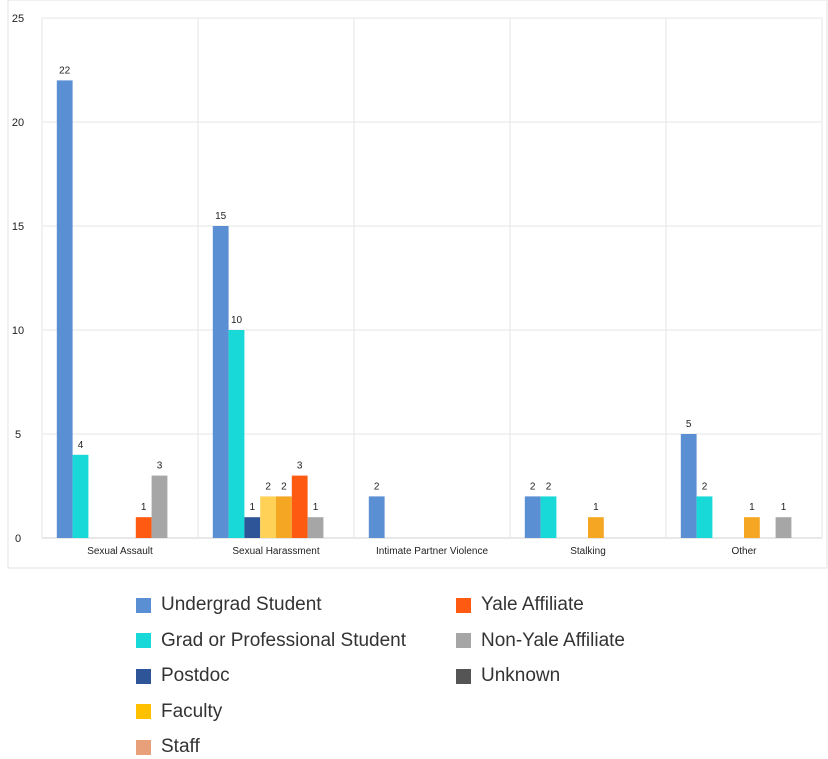  What do you see at coordinates (120, 551) in the screenshot?
I see `category-label: Sexual Assault` at bounding box center [120, 551].